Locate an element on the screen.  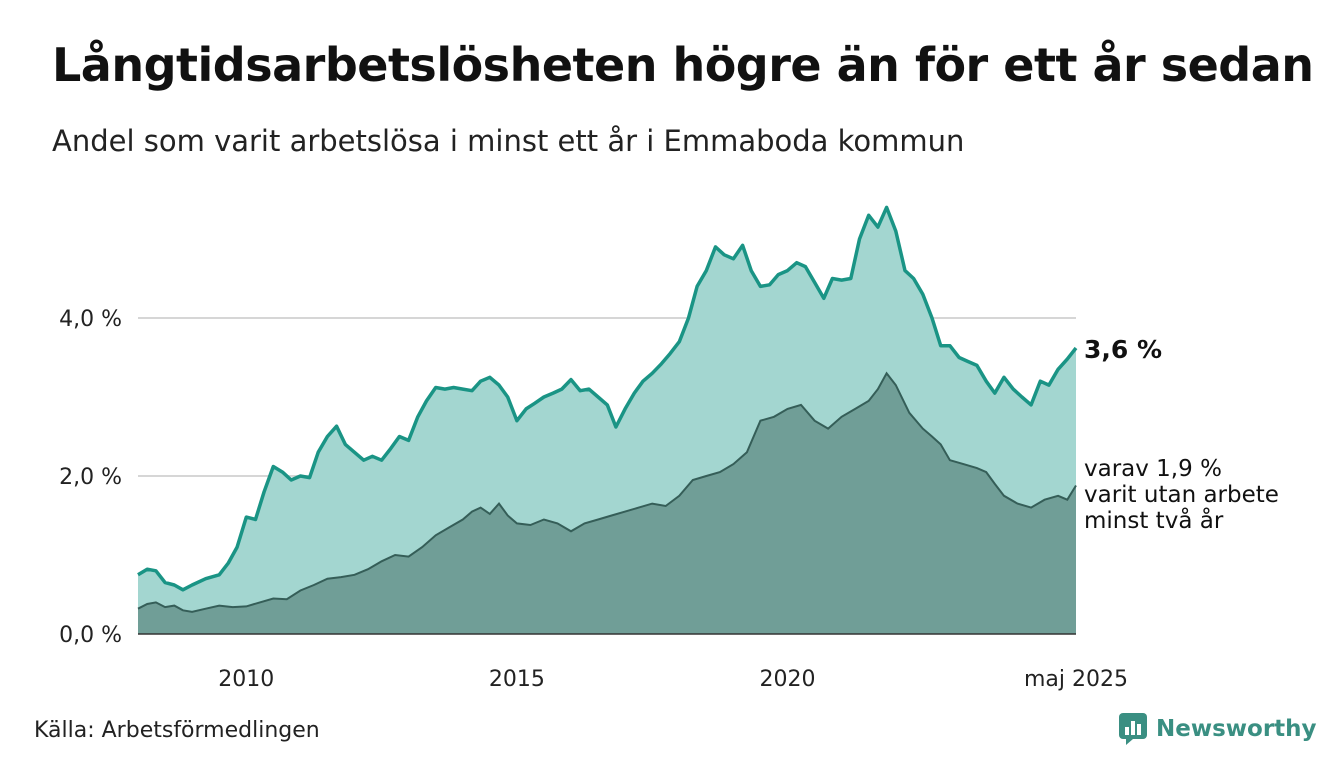
end-label-minst-tva-ar-line: varav 1,9 % is located at coordinates (1153, 469).